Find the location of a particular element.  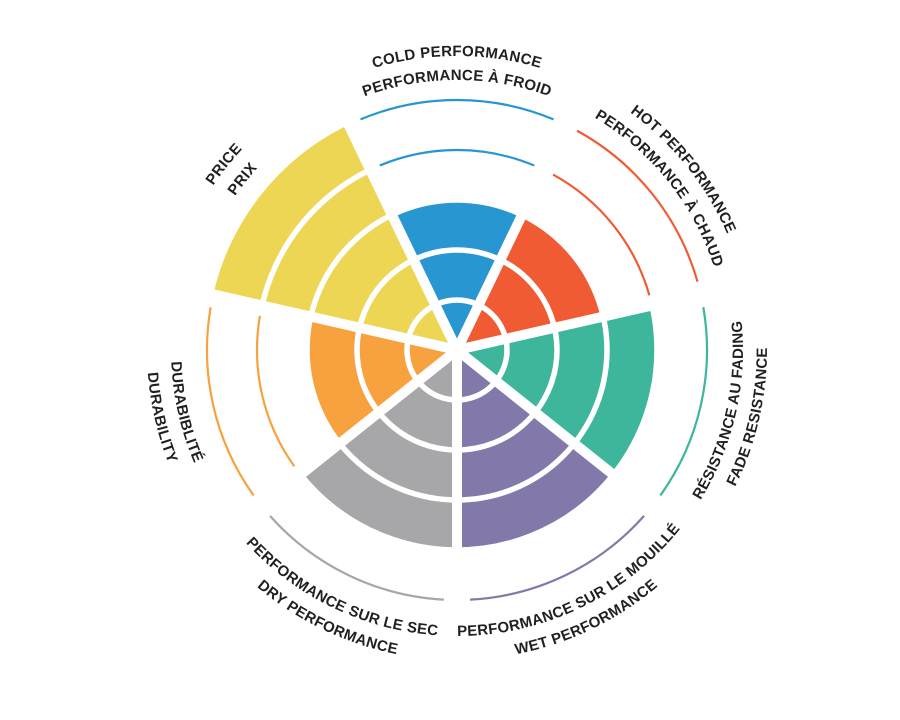

sector-label-text-cold-inner: PERFORMANCE À FROID is located at coordinates (456, 83).